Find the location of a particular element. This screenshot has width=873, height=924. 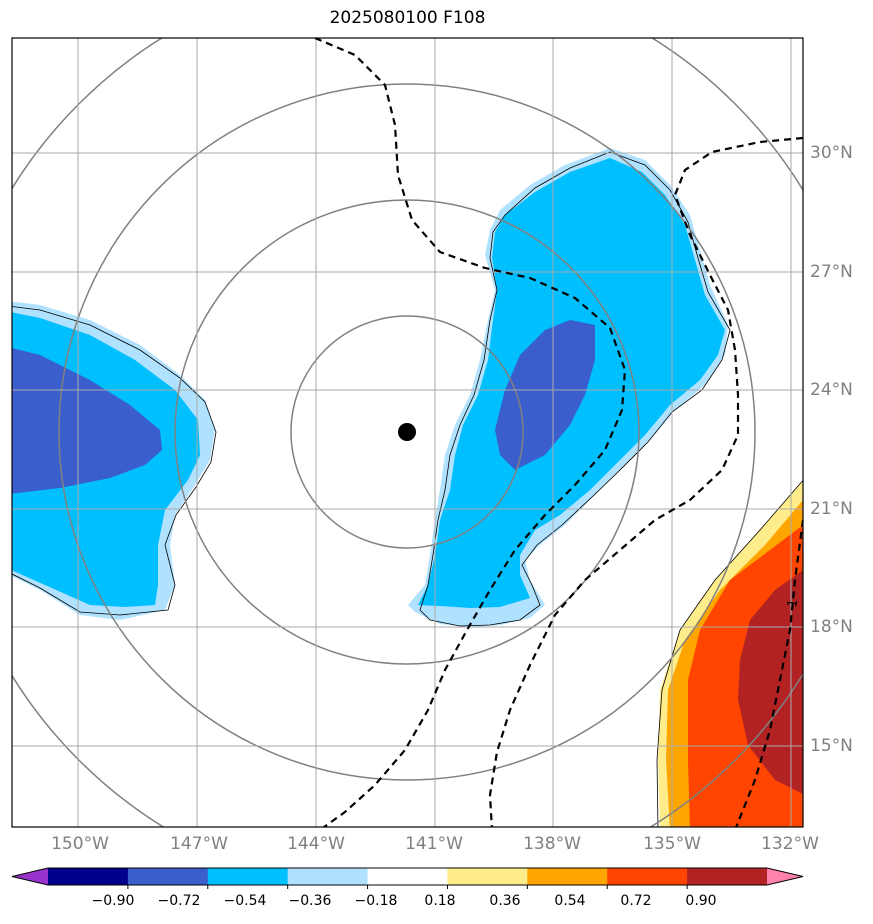

anomaly-dark-red-east is located at coordinates (770, 682).